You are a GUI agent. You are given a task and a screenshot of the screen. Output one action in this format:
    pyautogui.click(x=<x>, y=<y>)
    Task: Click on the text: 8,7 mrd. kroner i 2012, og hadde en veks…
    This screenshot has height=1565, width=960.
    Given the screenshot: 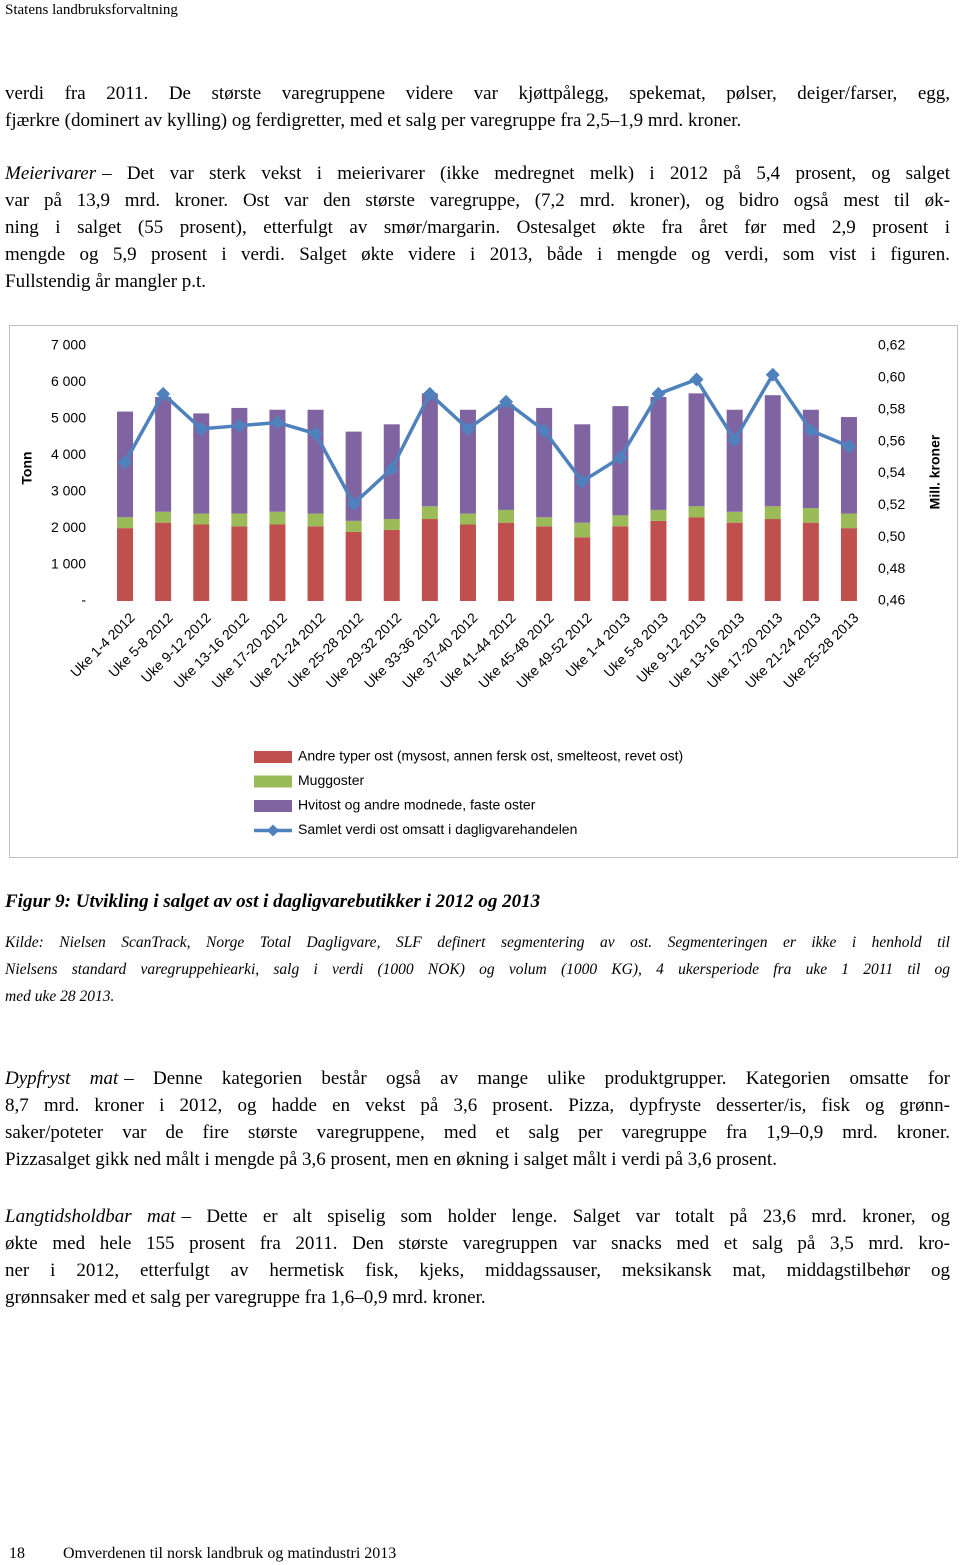 What is the action you would take?
    pyautogui.click(x=477, y=1105)
    